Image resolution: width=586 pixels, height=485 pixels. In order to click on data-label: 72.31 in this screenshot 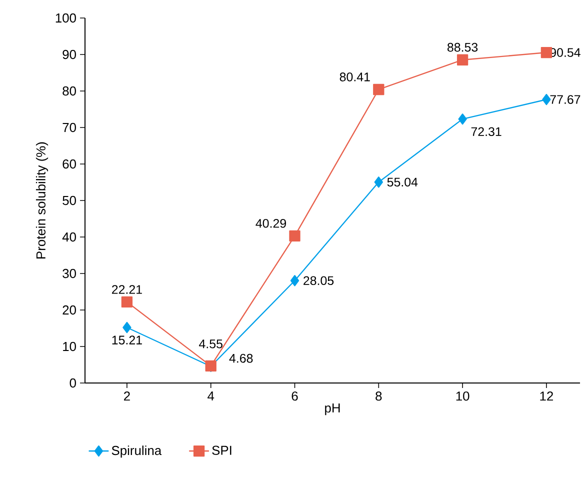, I will do `click(486, 131)`.